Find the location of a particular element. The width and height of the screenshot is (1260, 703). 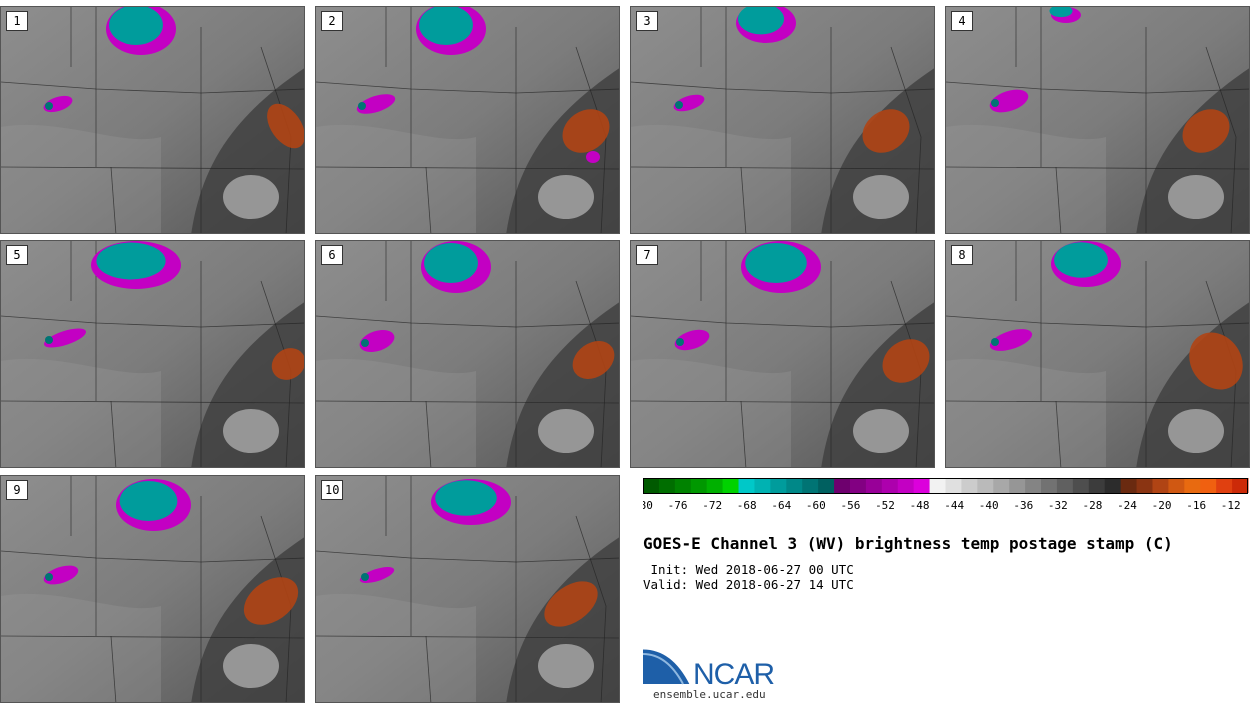

colorbar-tick-label: -64 is located at coordinates (781, 505).